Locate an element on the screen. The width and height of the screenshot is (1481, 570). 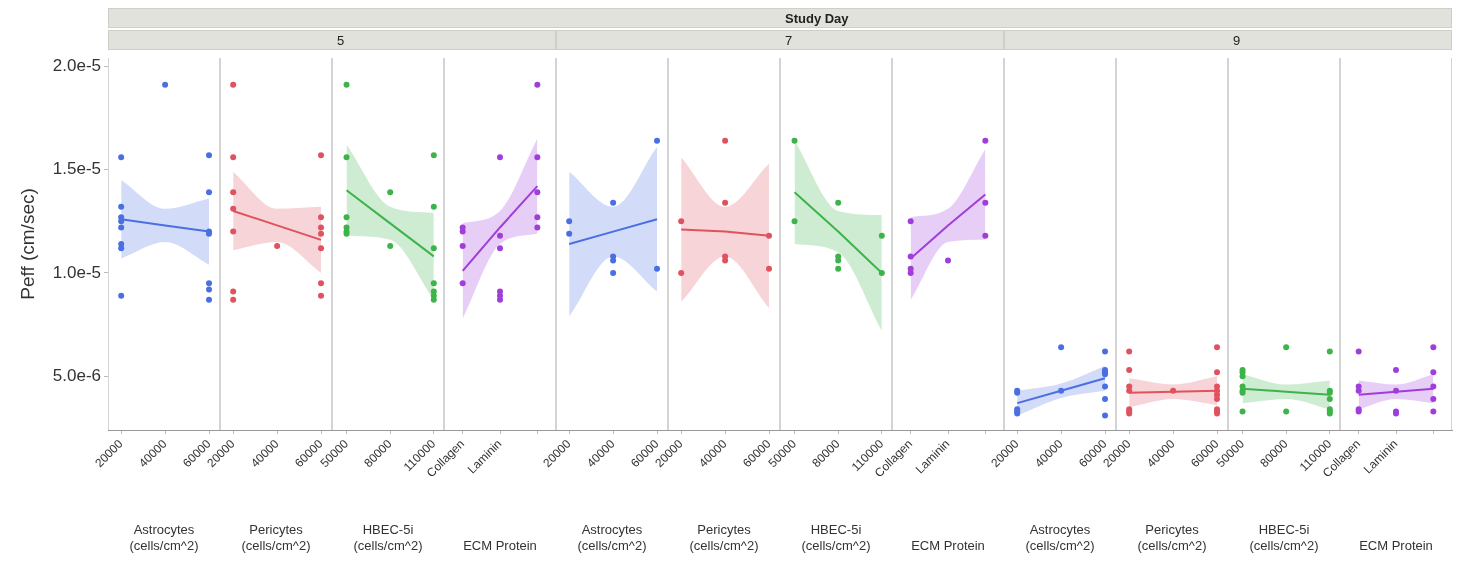
y-tick-label: 1.0e-5 is located at coordinates (76, 272).